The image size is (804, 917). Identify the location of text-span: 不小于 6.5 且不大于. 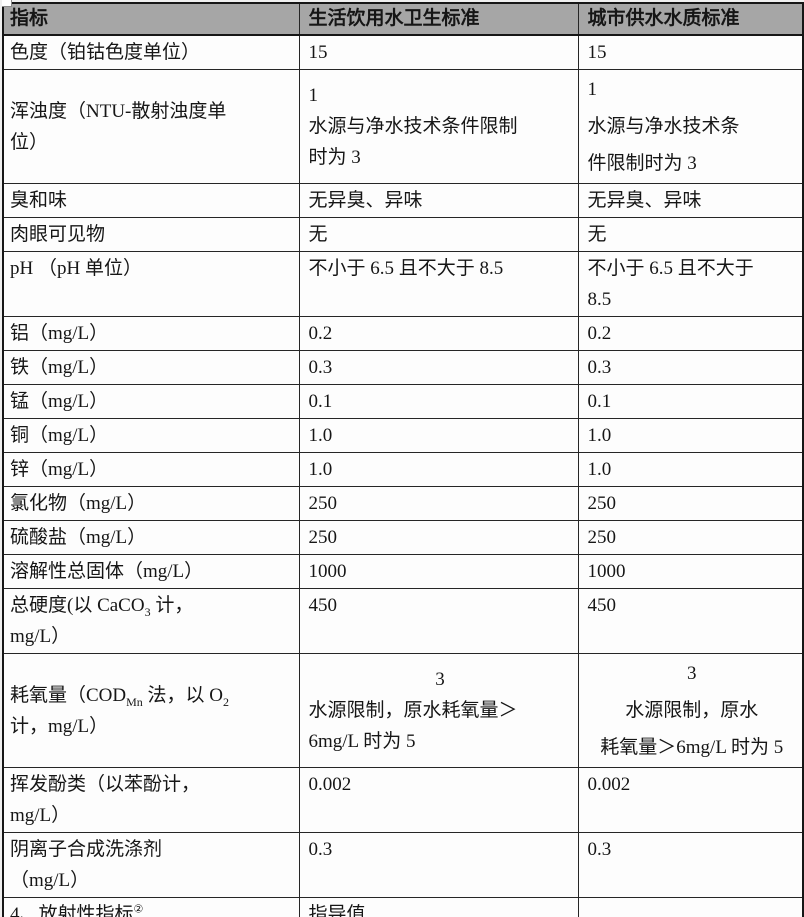
(670, 268).